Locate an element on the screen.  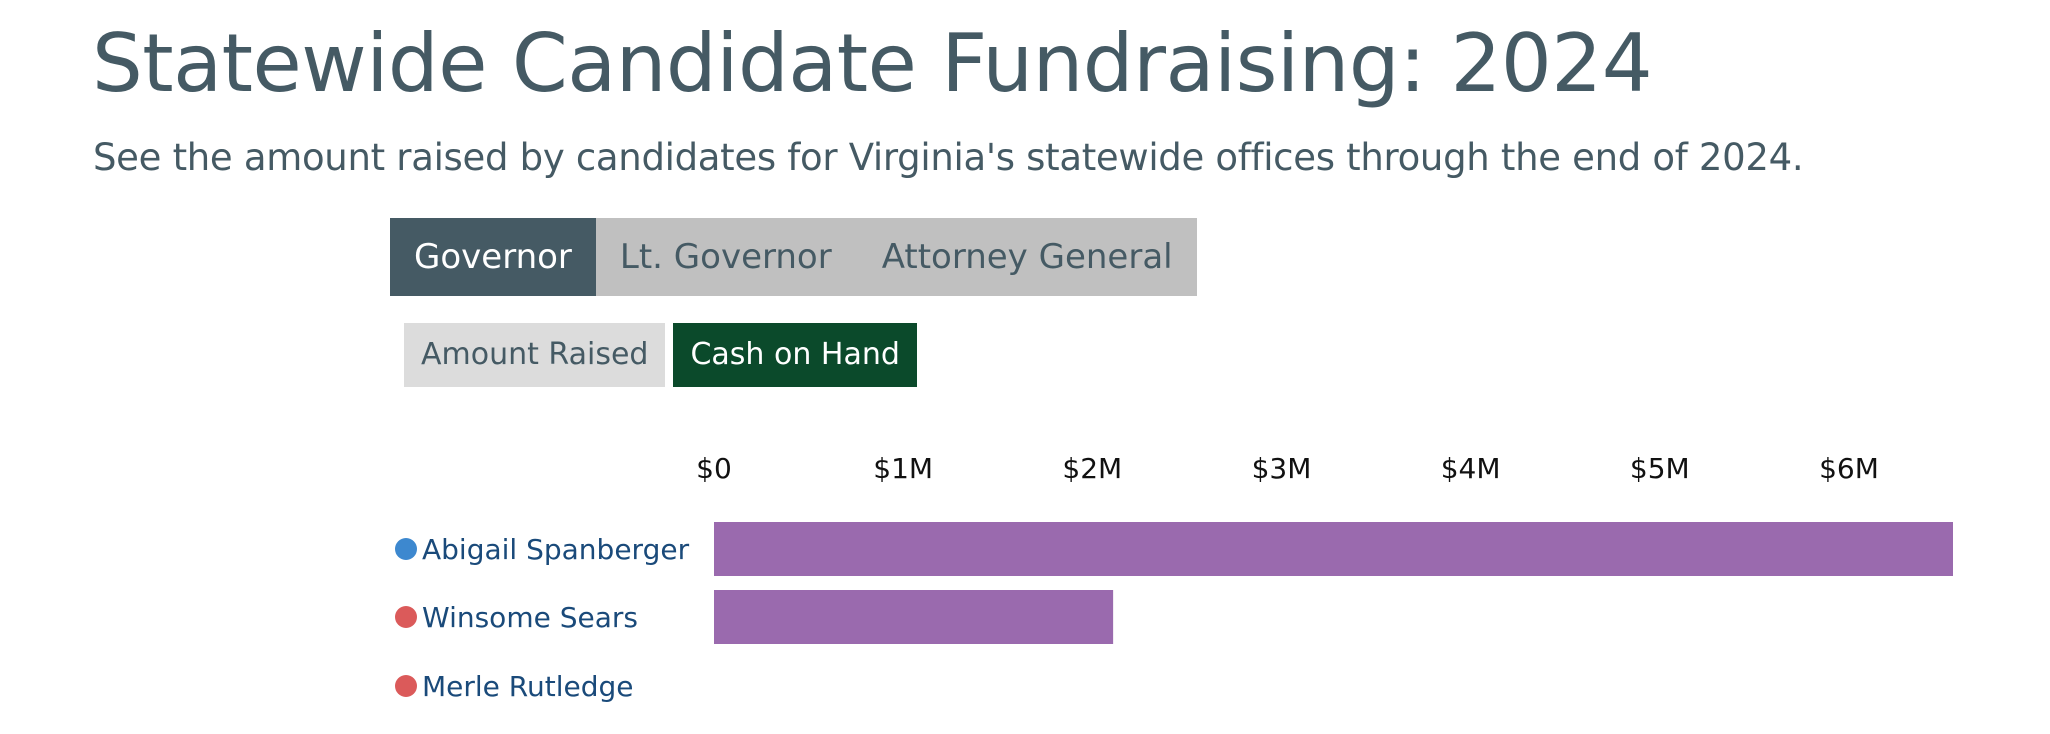
candidate-label: Merle Rutledge is located at coordinates (528, 686).